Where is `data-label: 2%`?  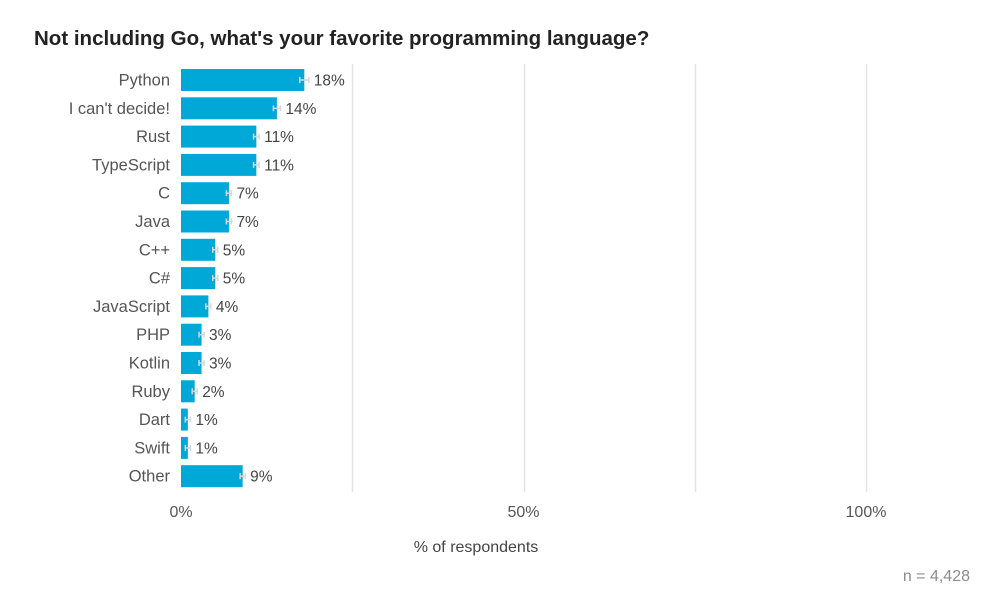 data-label: 2% is located at coordinates (213, 392).